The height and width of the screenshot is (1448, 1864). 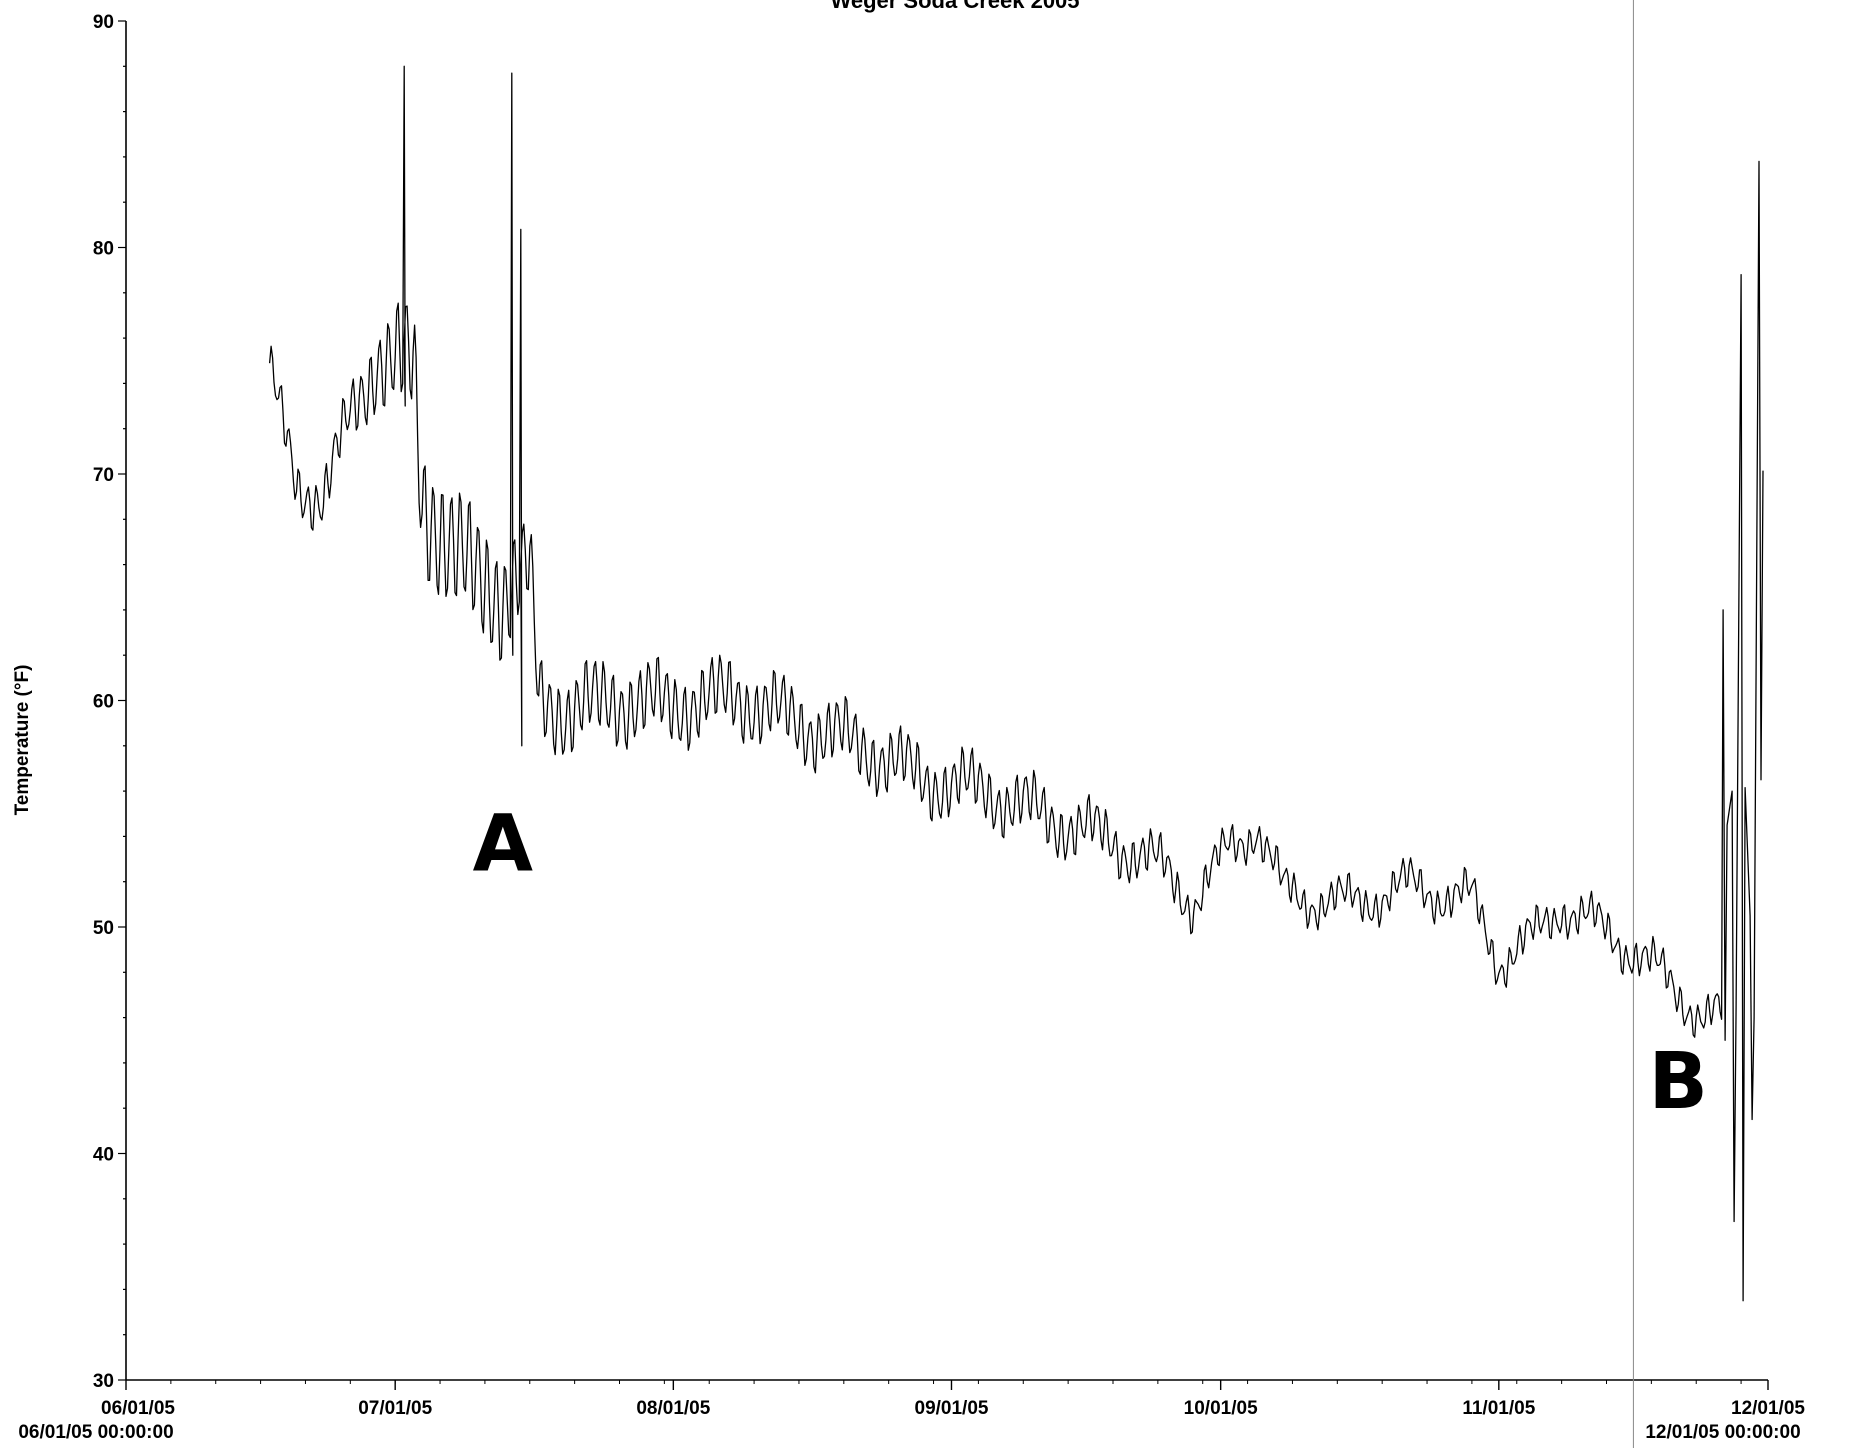 I want to click on y-tick-label: 70, so click(x=103, y=475).